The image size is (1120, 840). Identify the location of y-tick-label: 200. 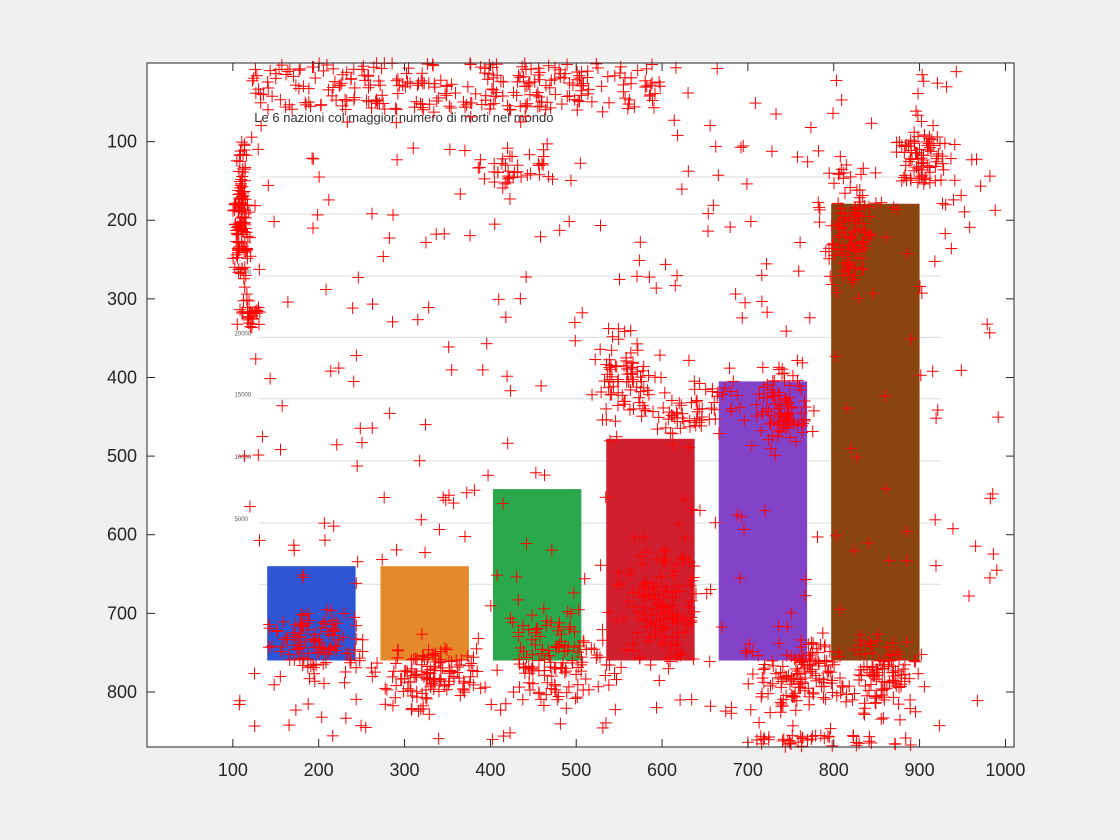
(122, 220).